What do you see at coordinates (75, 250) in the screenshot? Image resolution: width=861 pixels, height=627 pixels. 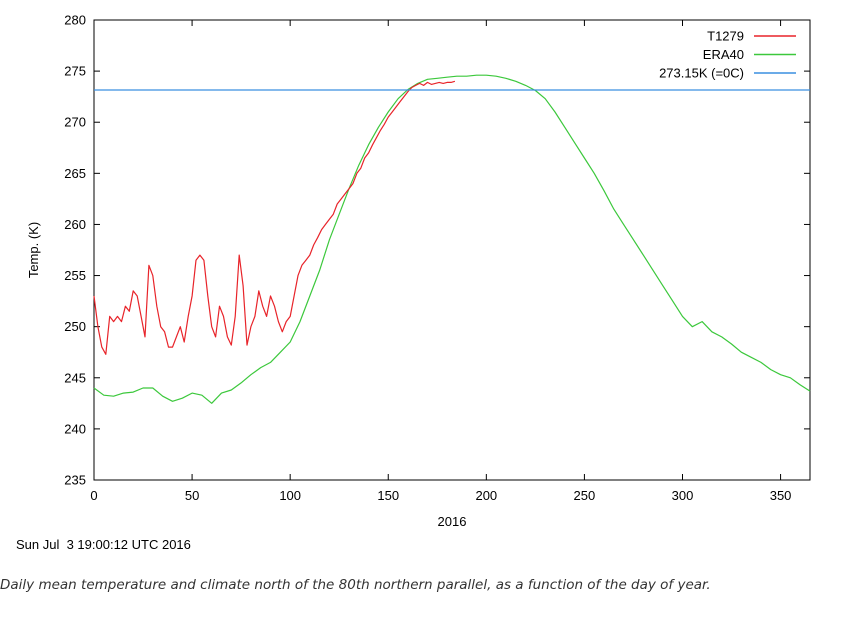 I see `y-tick-labels: 235 240 245 250 255 260 265 270 275 280` at bounding box center [75, 250].